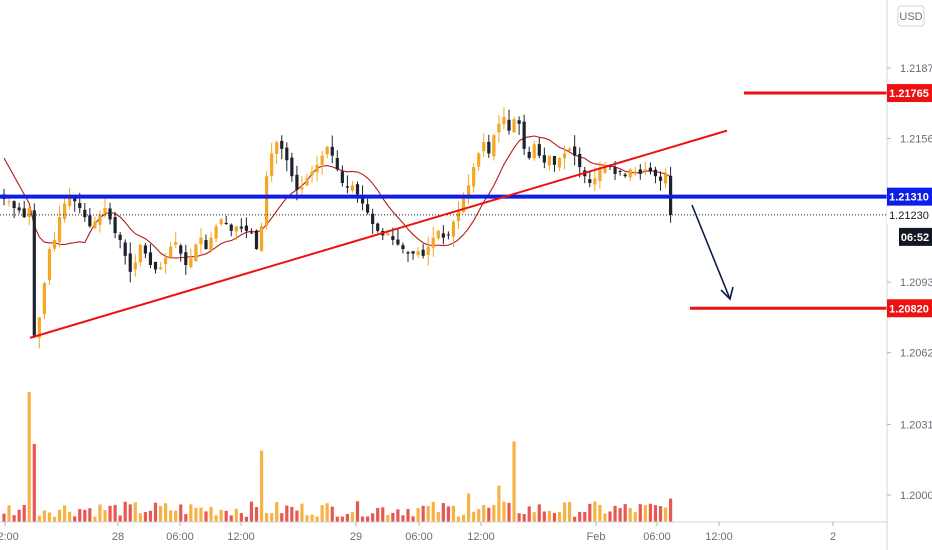 The width and height of the screenshot is (932, 550). What do you see at coordinates (833, 537) in the screenshot?
I see `time-tick-label: 2` at bounding box center [833, 537].